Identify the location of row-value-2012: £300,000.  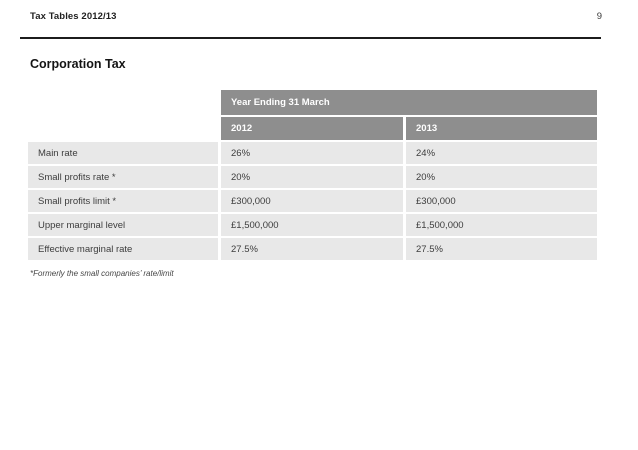
(312, 201).